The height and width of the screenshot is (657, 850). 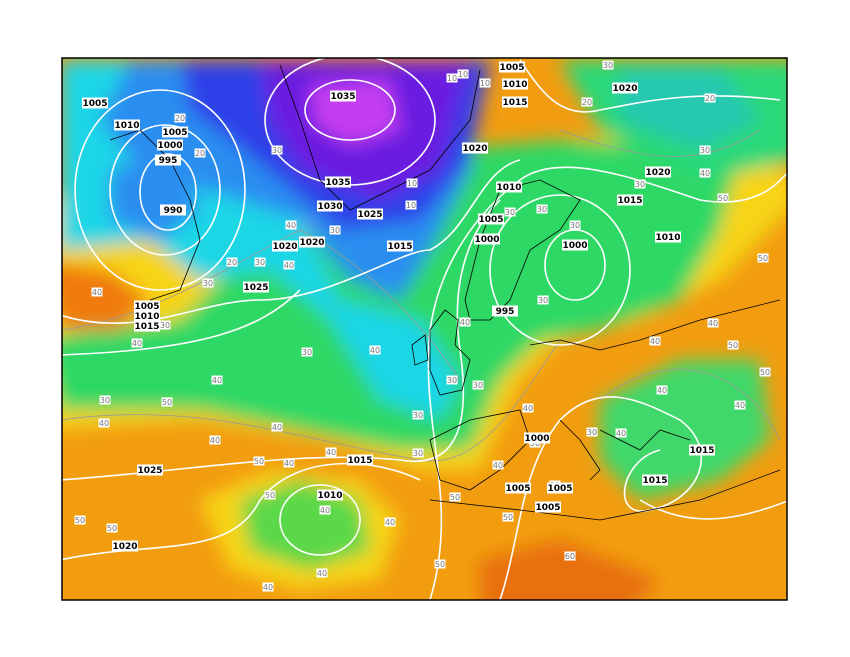 I want to click on pressure-label: 1035, so click(x=338, y=182).